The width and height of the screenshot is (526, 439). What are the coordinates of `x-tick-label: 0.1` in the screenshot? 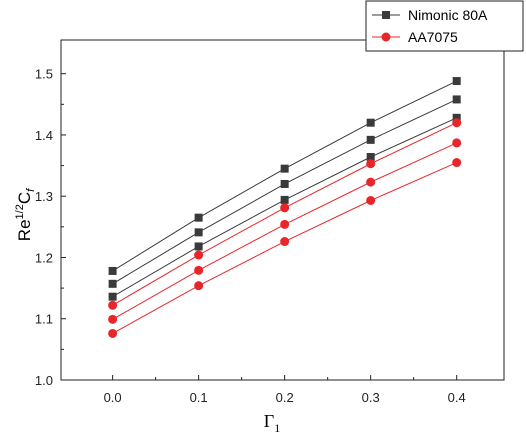 It's located at (199, 397).